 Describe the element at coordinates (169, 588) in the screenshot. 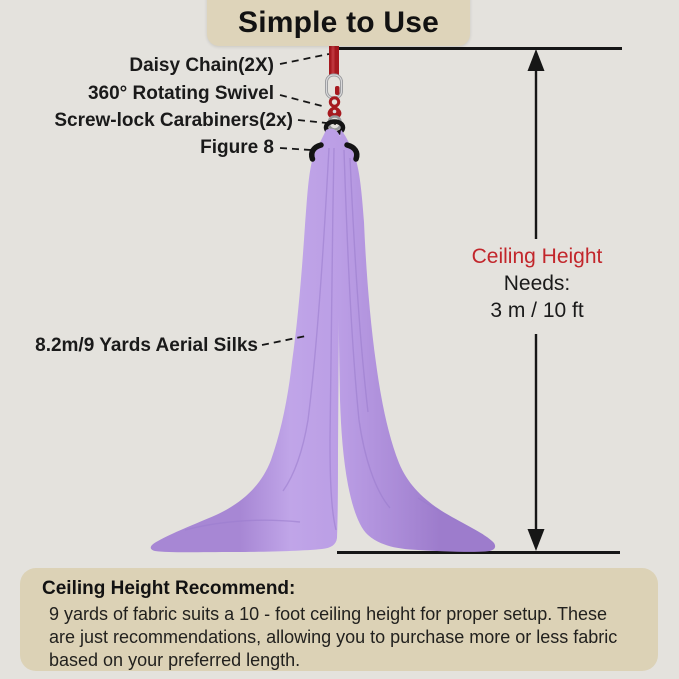

I see `recommendation-heading: Ceiling Height Recommend:` at that location.